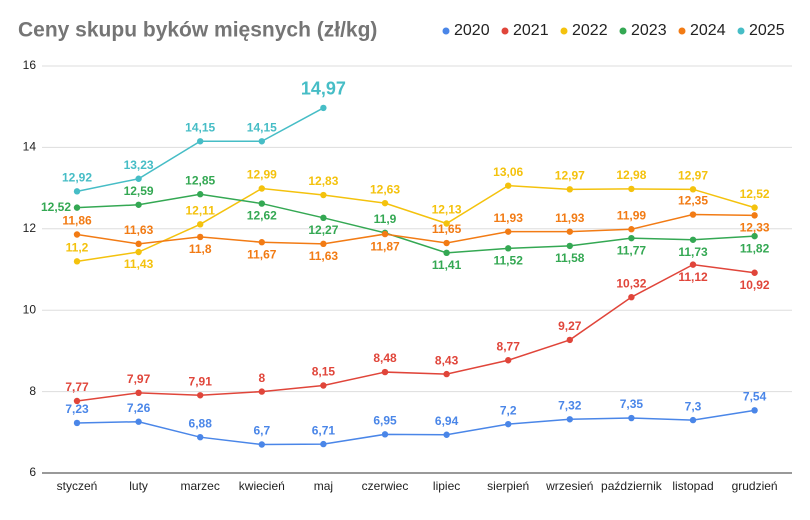  Describe the element at coordinates (323, 230) in the screenshot. I see `data-label: 12,27` at that location.